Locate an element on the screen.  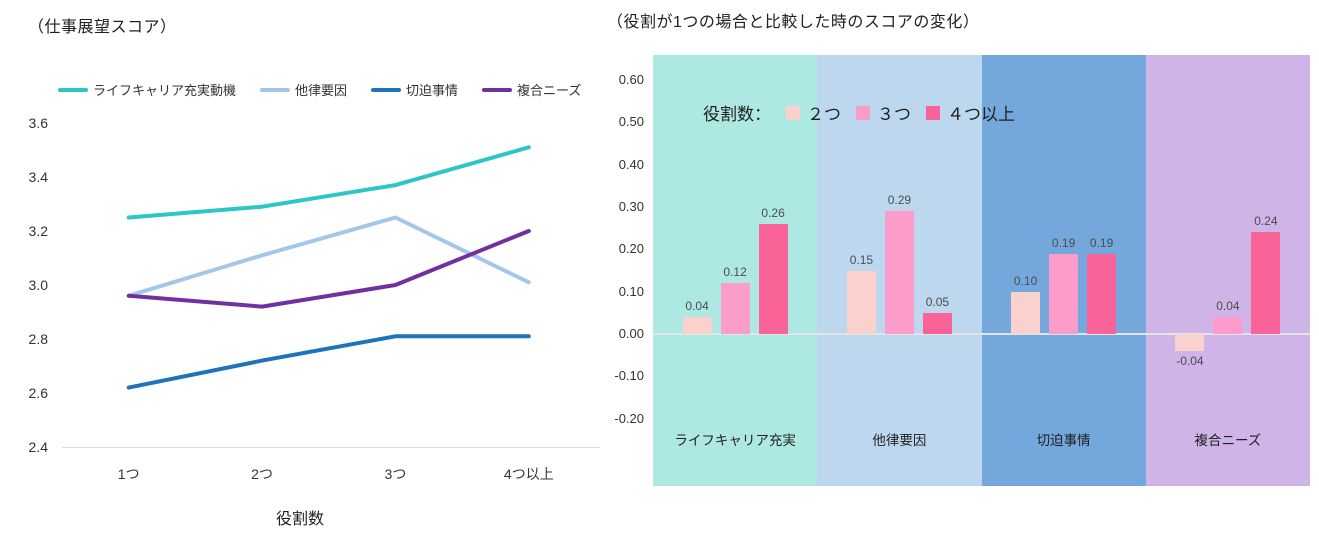
category-label: 切迫事情 is located at coordinates (1063, 440).